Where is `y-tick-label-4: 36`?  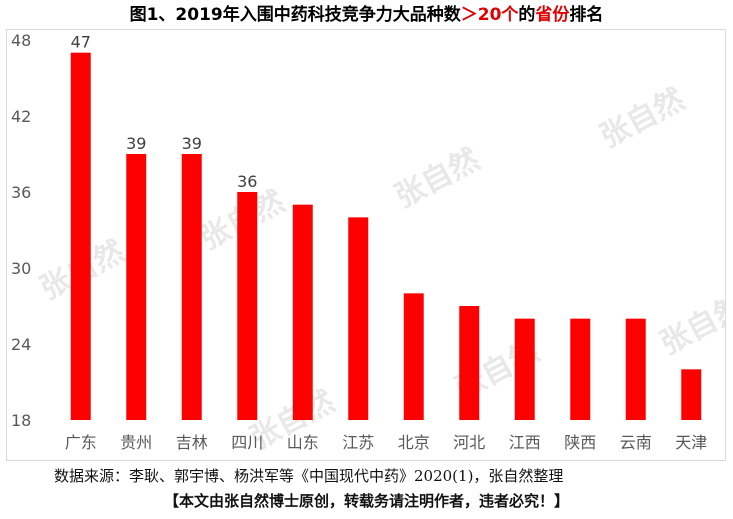
y-tick-label-4: 36 is located at coordinates (21, 192).